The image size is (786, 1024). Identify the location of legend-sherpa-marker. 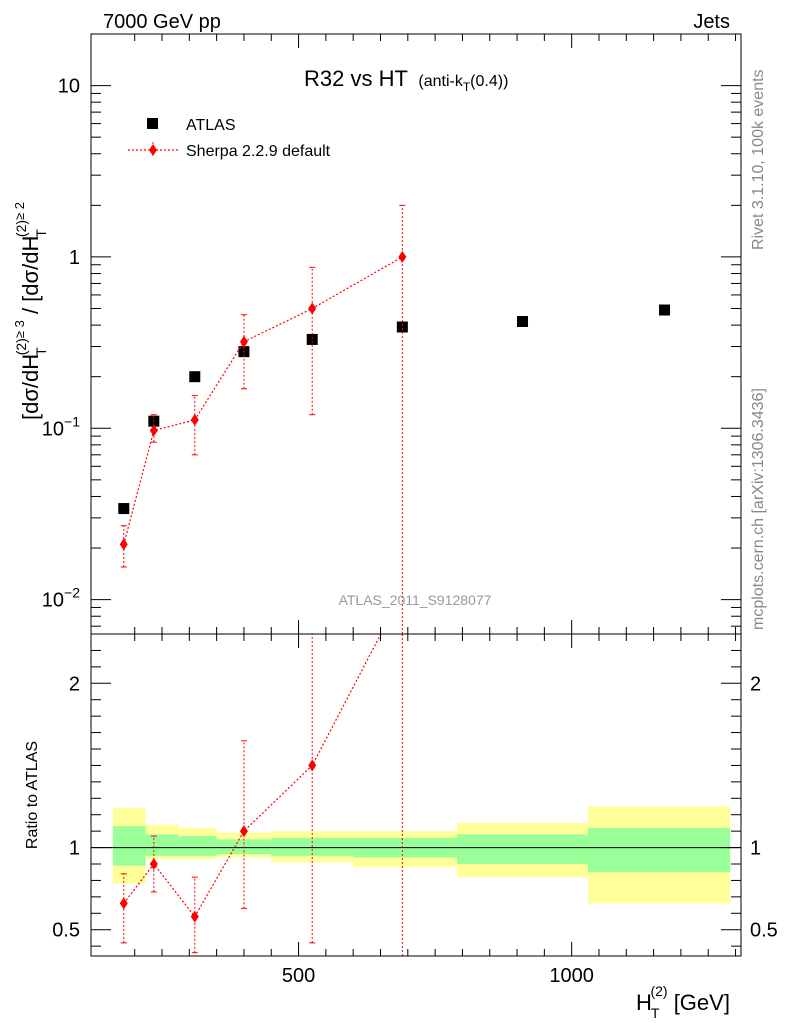
(153, 150).